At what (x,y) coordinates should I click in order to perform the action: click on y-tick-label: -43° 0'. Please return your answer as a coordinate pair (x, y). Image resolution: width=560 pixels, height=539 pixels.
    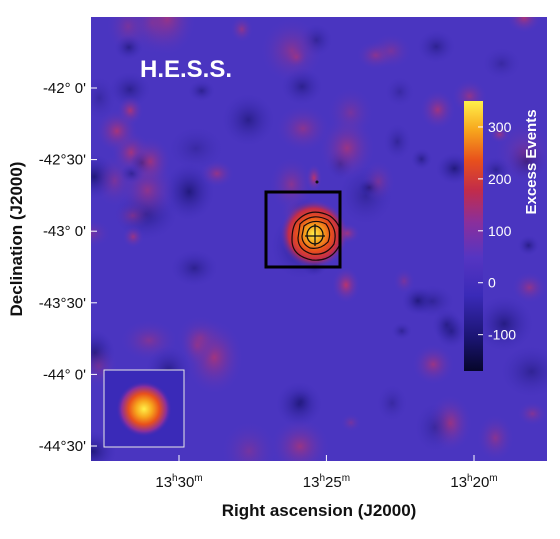
    Looking at the image, I should click on (64, 231).